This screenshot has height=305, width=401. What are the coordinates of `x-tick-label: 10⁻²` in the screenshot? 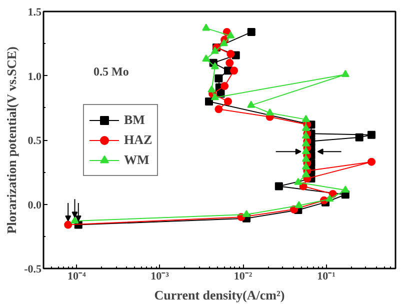 It's located at (243, 276).